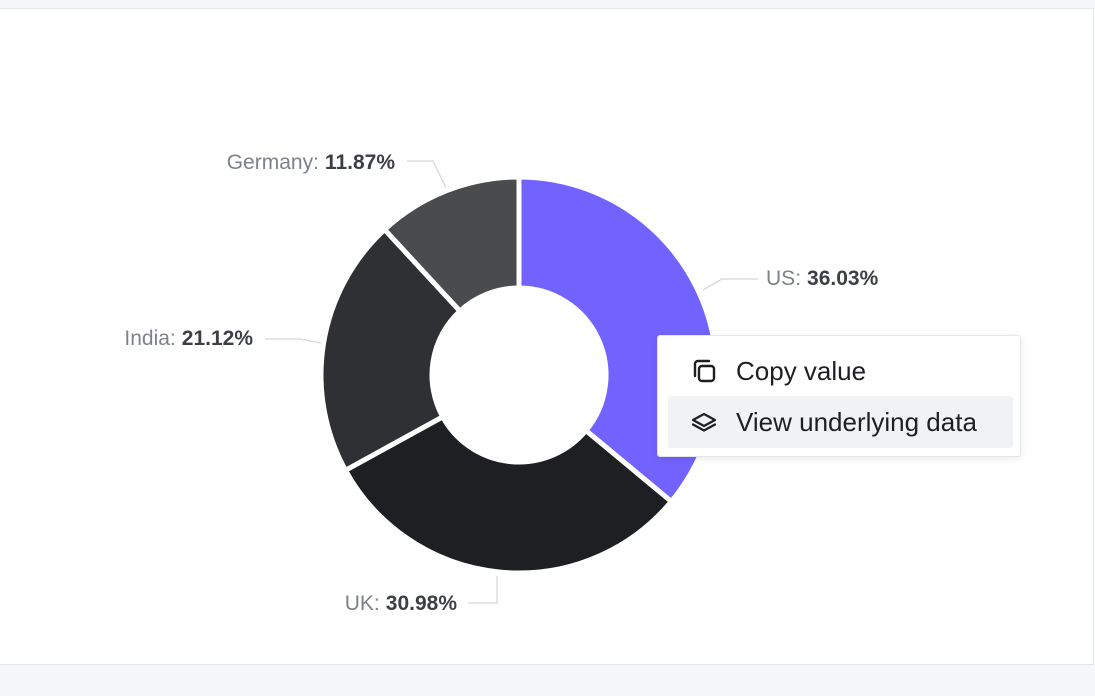 The height and width of the screenshot is (696, 1095). What do you see at coordinates (218, 338) in the screenshot?
I see `slice-value: 21.12%` at bounding box center [218, 338].